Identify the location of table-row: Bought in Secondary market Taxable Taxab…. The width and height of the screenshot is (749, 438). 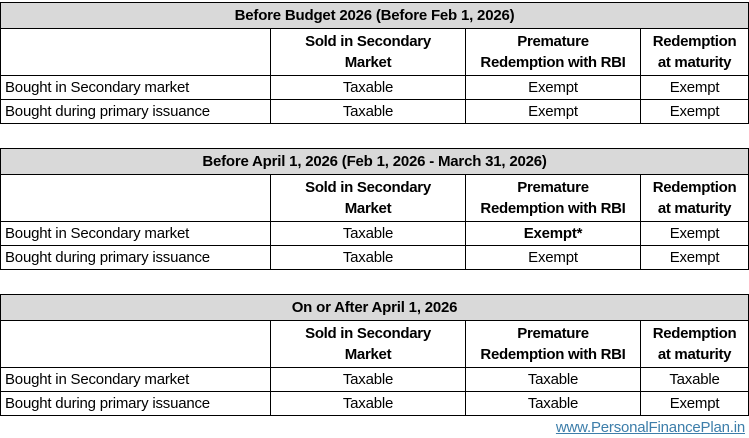
(374, 379).